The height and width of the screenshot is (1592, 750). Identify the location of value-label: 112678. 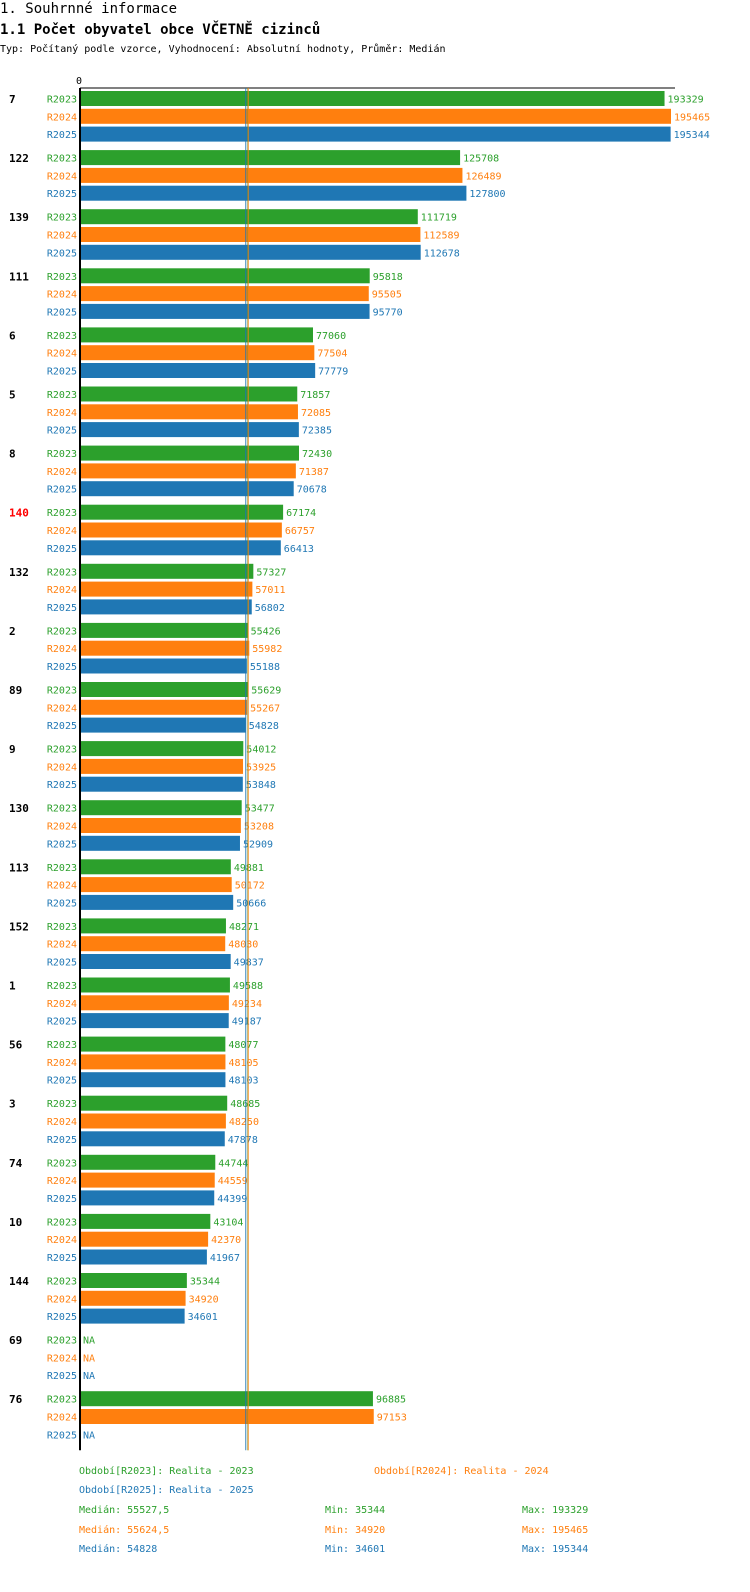
(442, 253).